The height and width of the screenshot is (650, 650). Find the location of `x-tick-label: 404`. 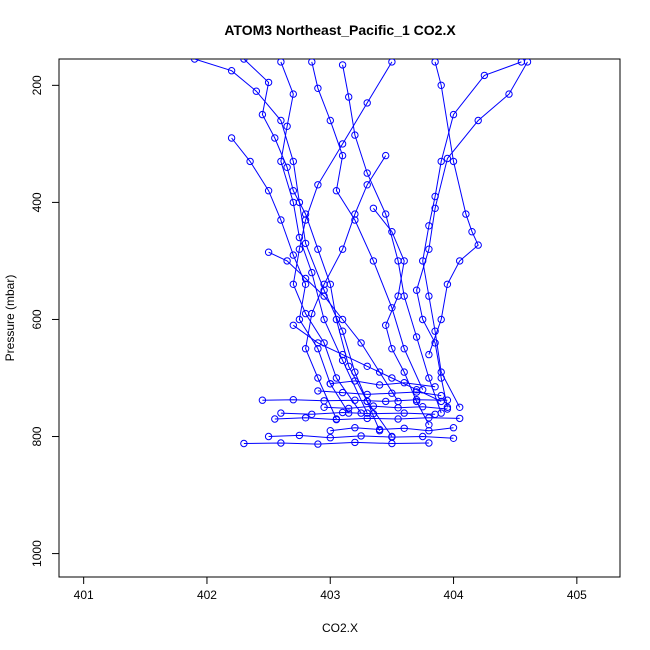

x-tick-label: 404 is located at coordinates (454, 595).